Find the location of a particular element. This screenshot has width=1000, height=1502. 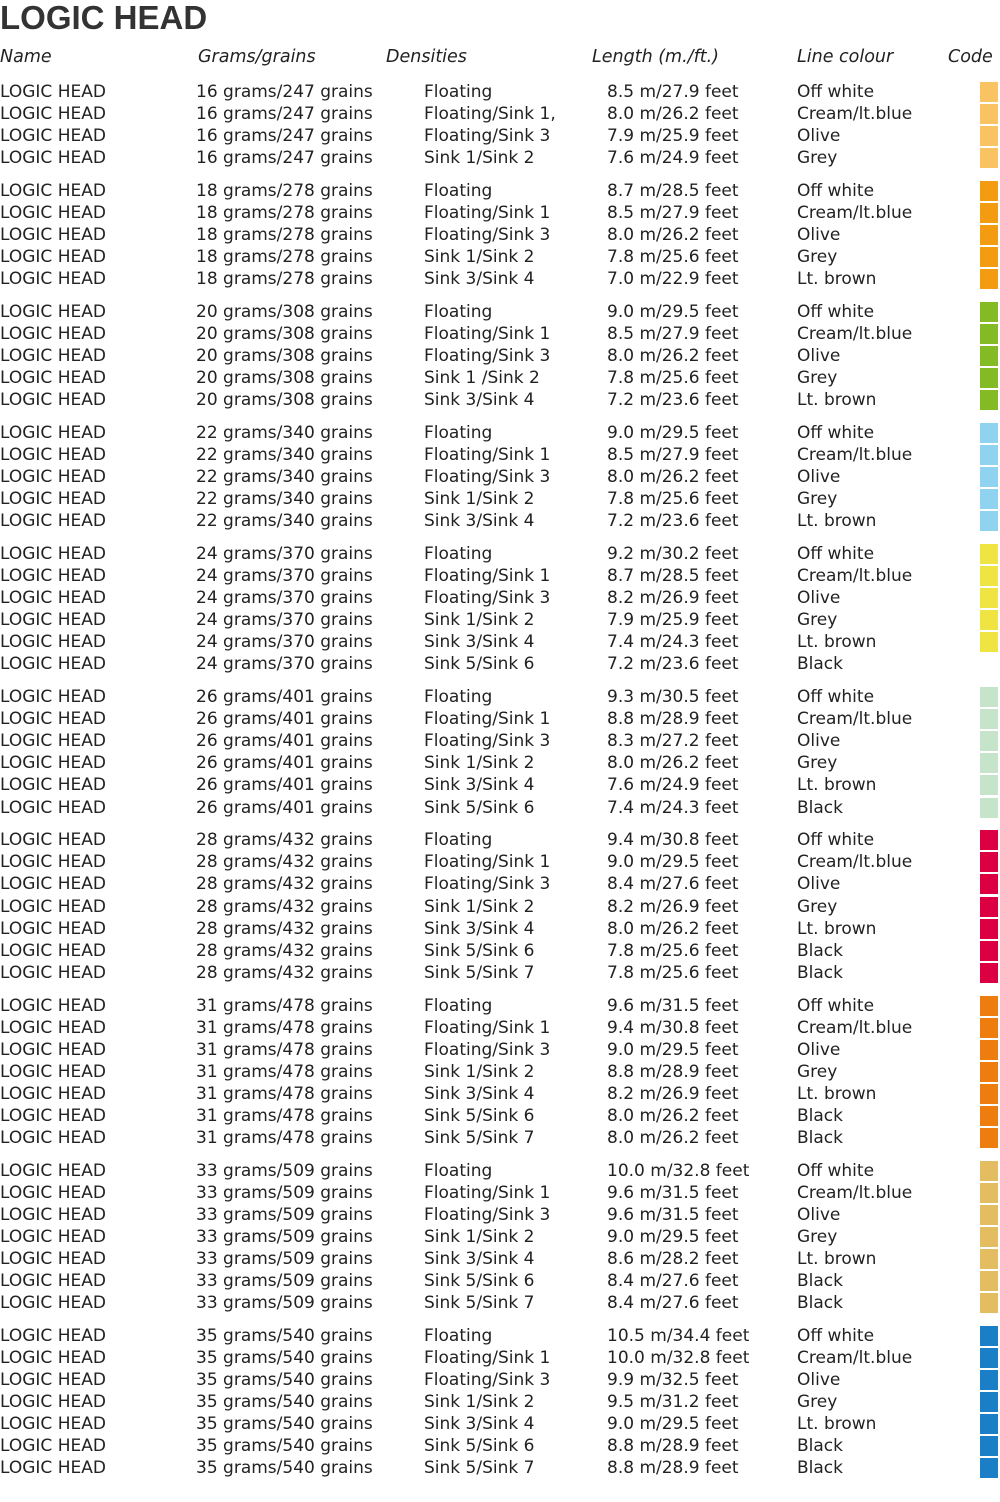

weight: 16 grams/247 grains is located at coordinates (284, 114).